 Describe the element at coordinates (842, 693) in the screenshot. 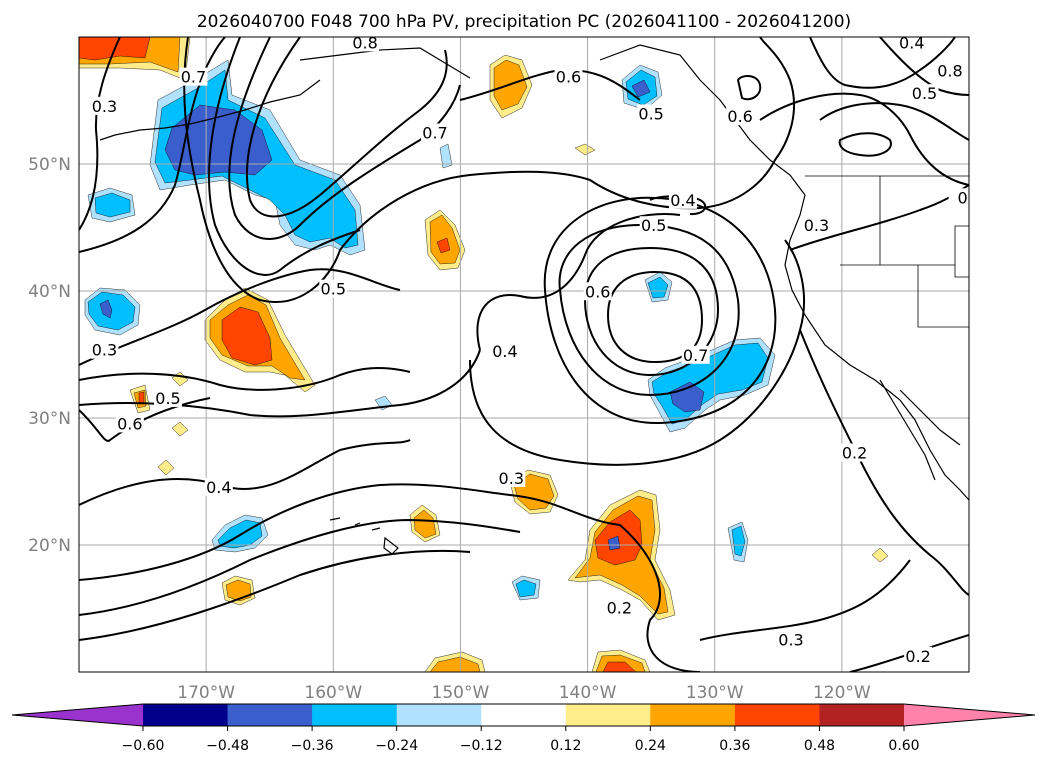

I see `longitude-tick-label: 120°W` at that location.